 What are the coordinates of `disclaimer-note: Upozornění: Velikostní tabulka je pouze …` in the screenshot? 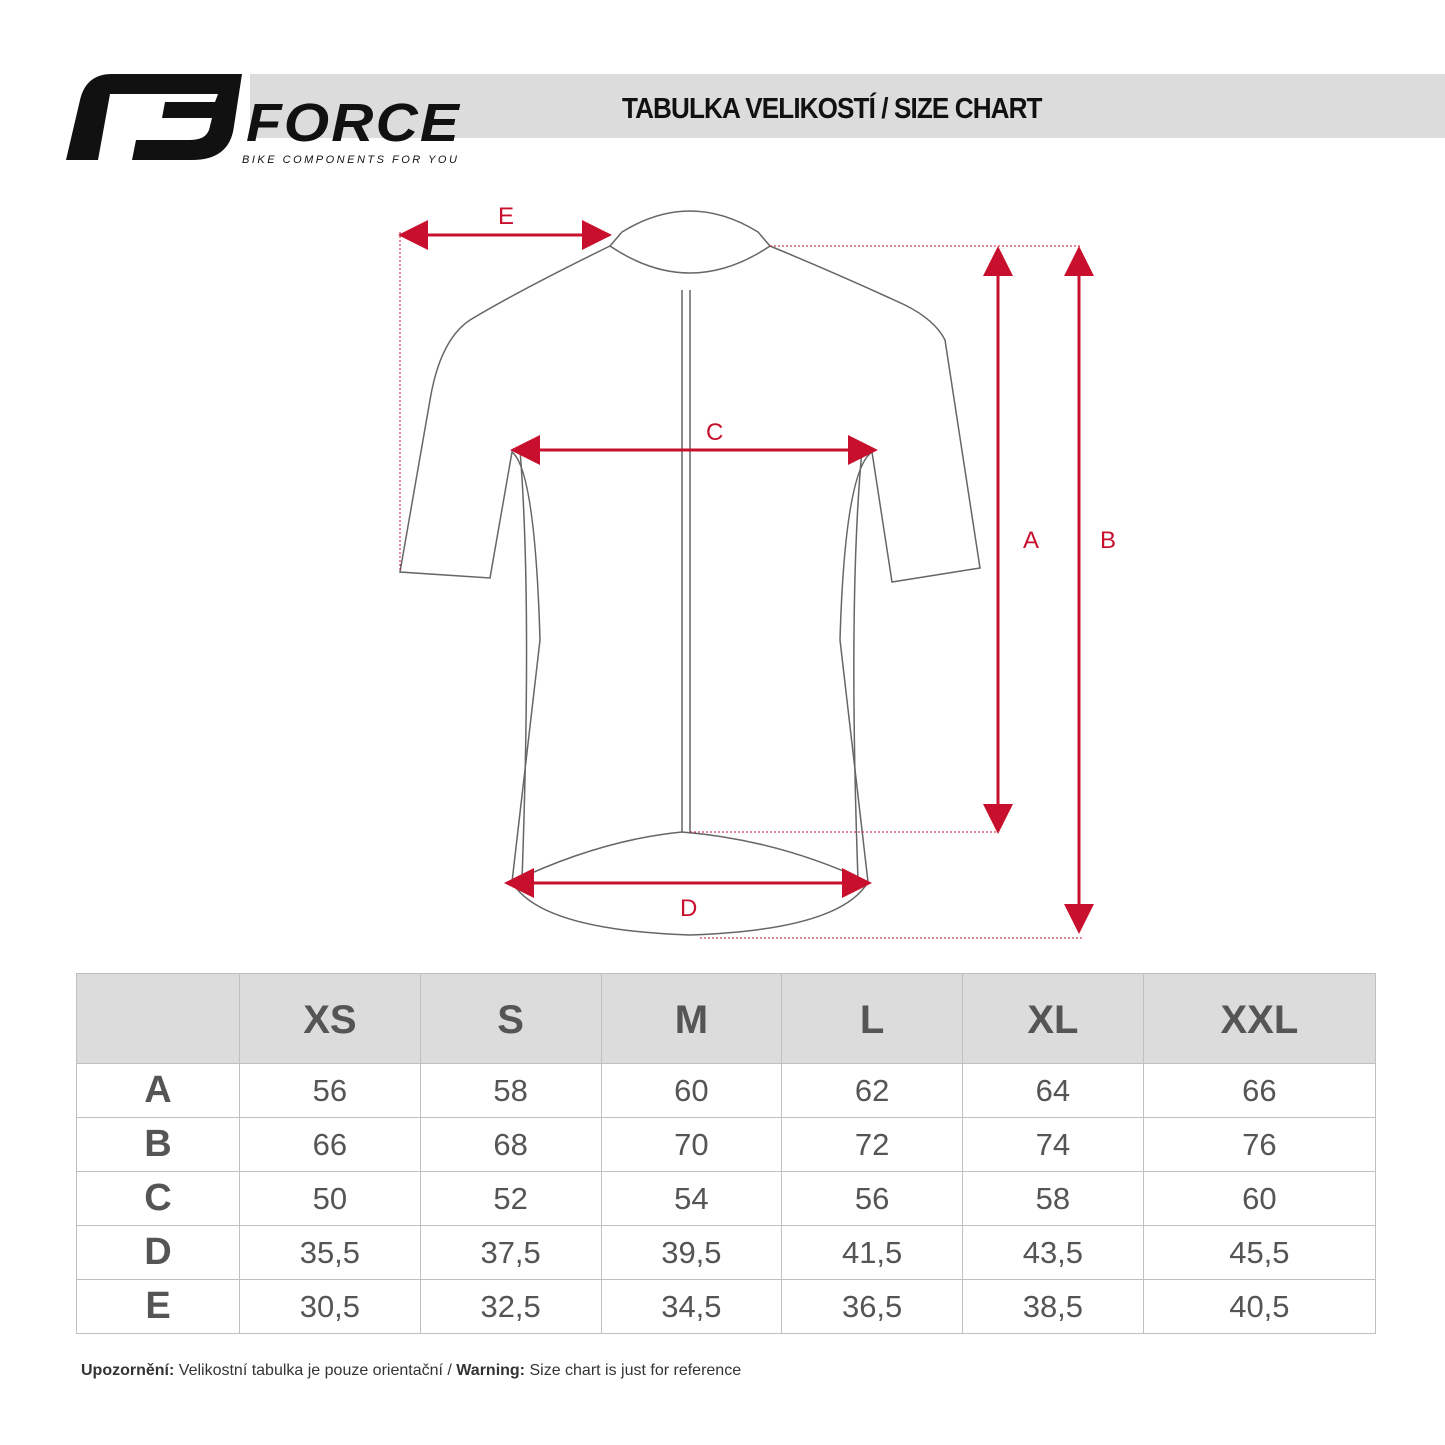 It's located at (411, 1371).